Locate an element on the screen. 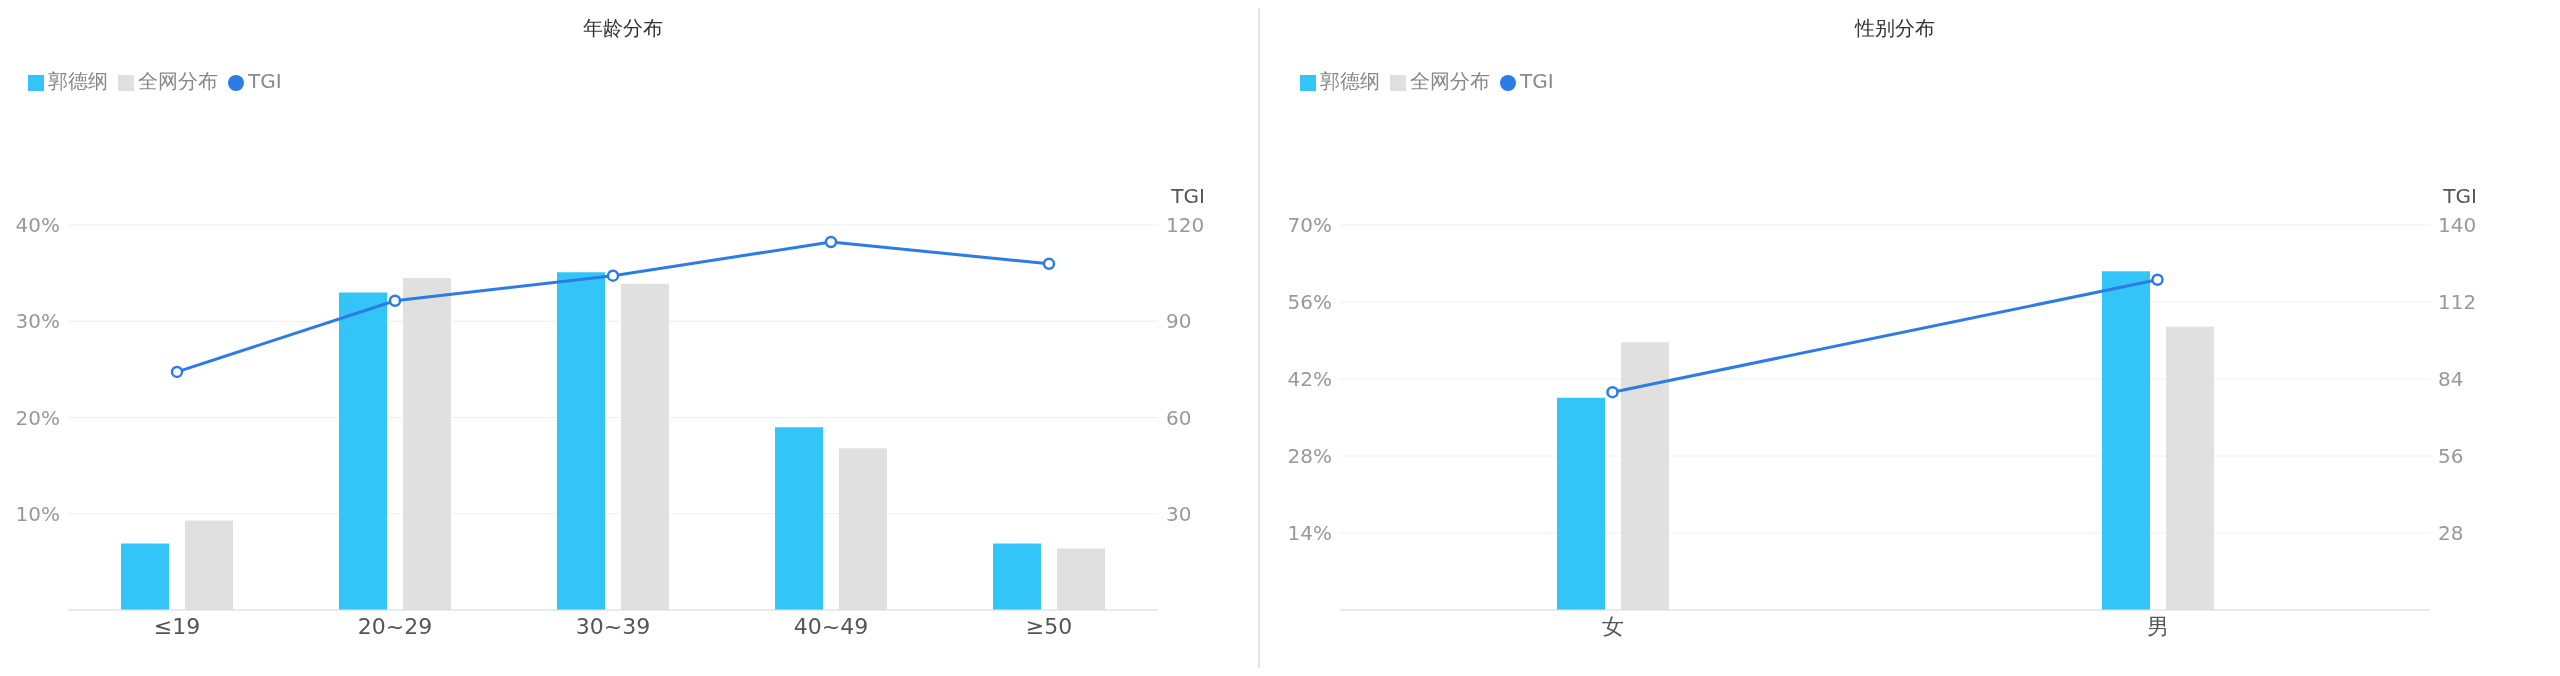 The height and width of the screenshot is (676, 2560). y2-tick-label: 120 is located at coordinates (1185, 225).